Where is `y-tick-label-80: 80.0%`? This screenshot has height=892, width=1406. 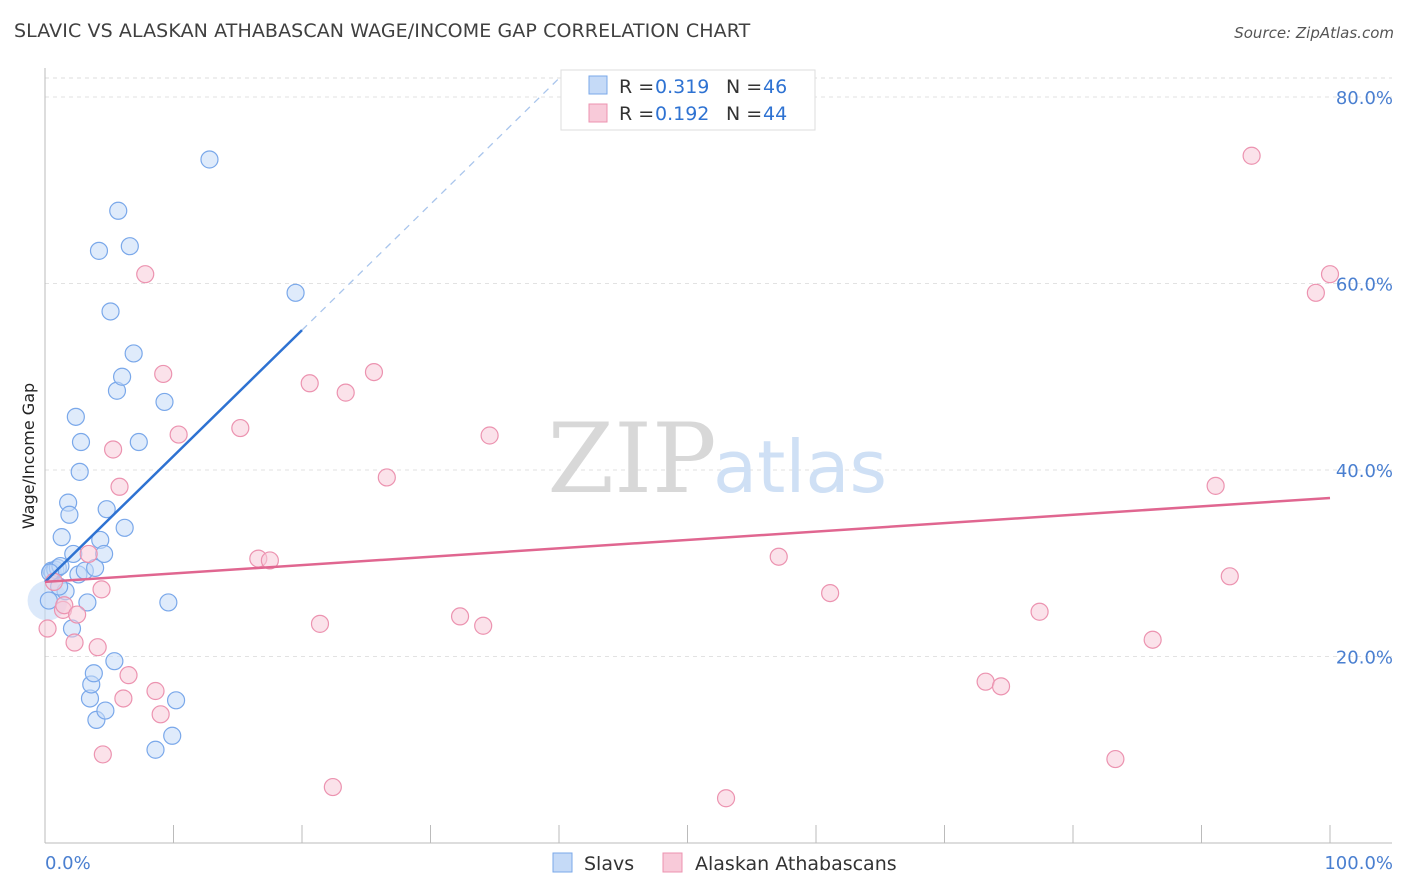
y-tick-label-80: 80.0% is located at coordinates (1364, 98).